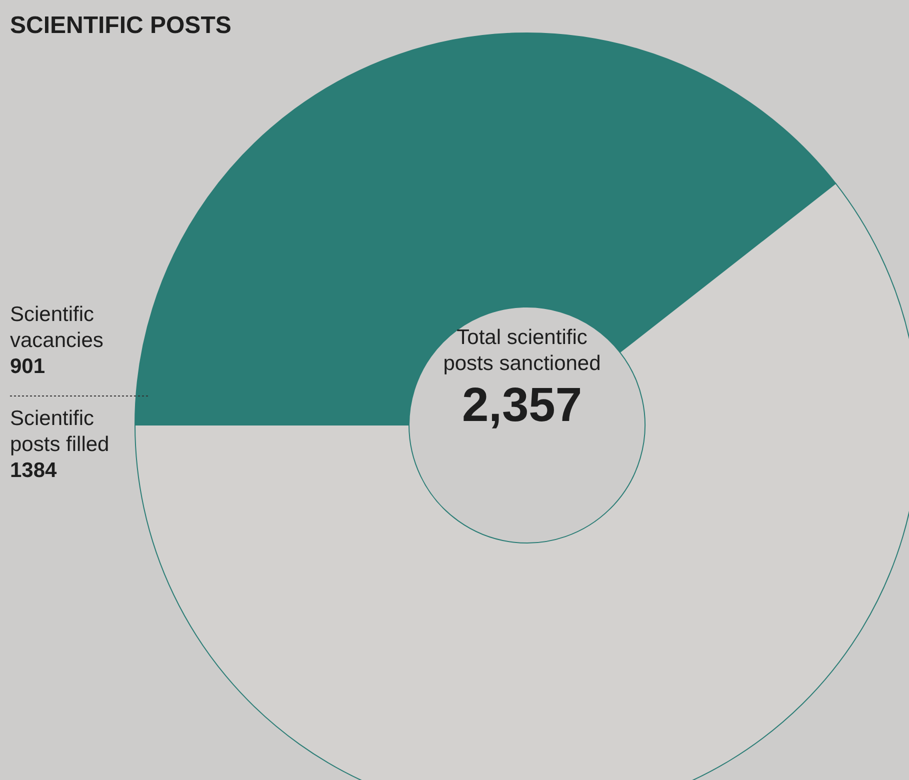 The height and width of the screenshot is (780, 909). What do you see at coordinates (522, 351) in the screenshot?
I see `text: Total scientific posts sanctioned` at bounding box center [522, 351].